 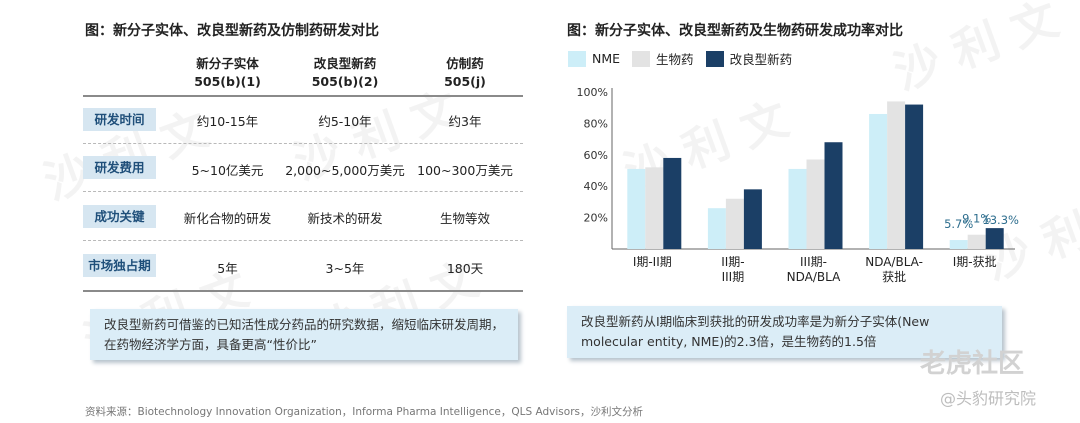 What do you see at coordinates (894, 262) in the screenshot?
I see `x-tick-label: NDA/BLA-` at bounding box center [894, 262].